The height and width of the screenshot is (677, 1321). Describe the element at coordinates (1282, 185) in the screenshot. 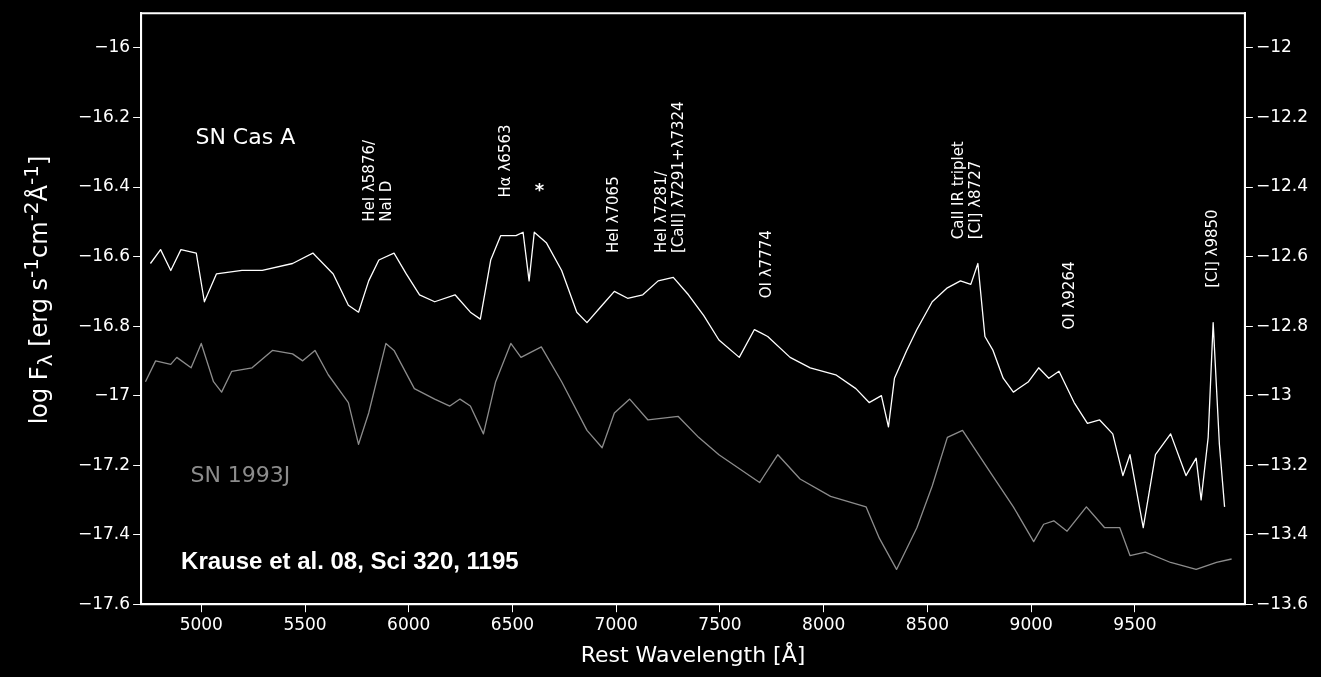

I see `y2-tick-label: −12.4` at that location.